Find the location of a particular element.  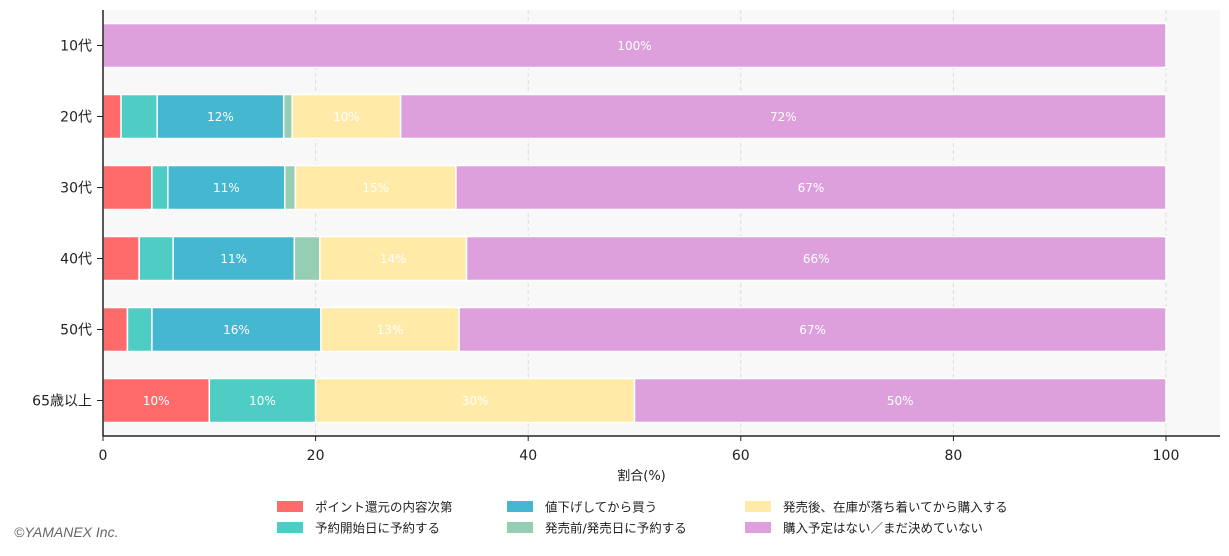

y-tick-label: 40代 is located at coordinates (76, 260).